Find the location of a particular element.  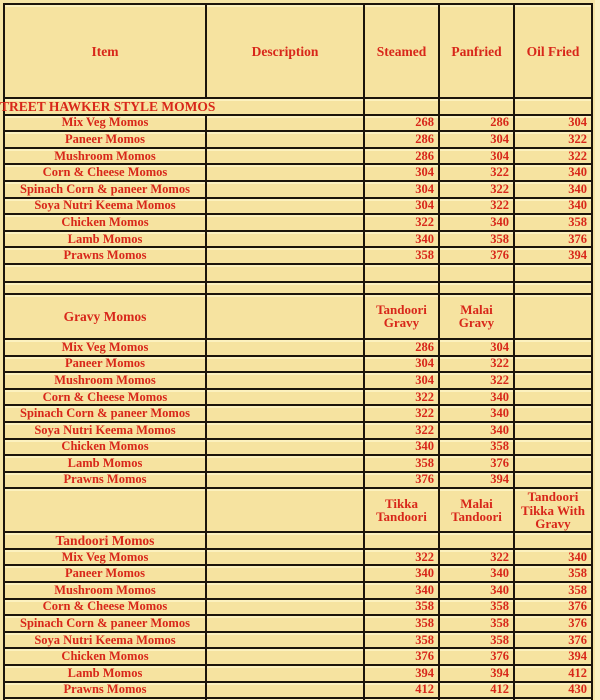

menu-item-row: Chicken Momos 376 376 394 is located at coordinates (298, 657).